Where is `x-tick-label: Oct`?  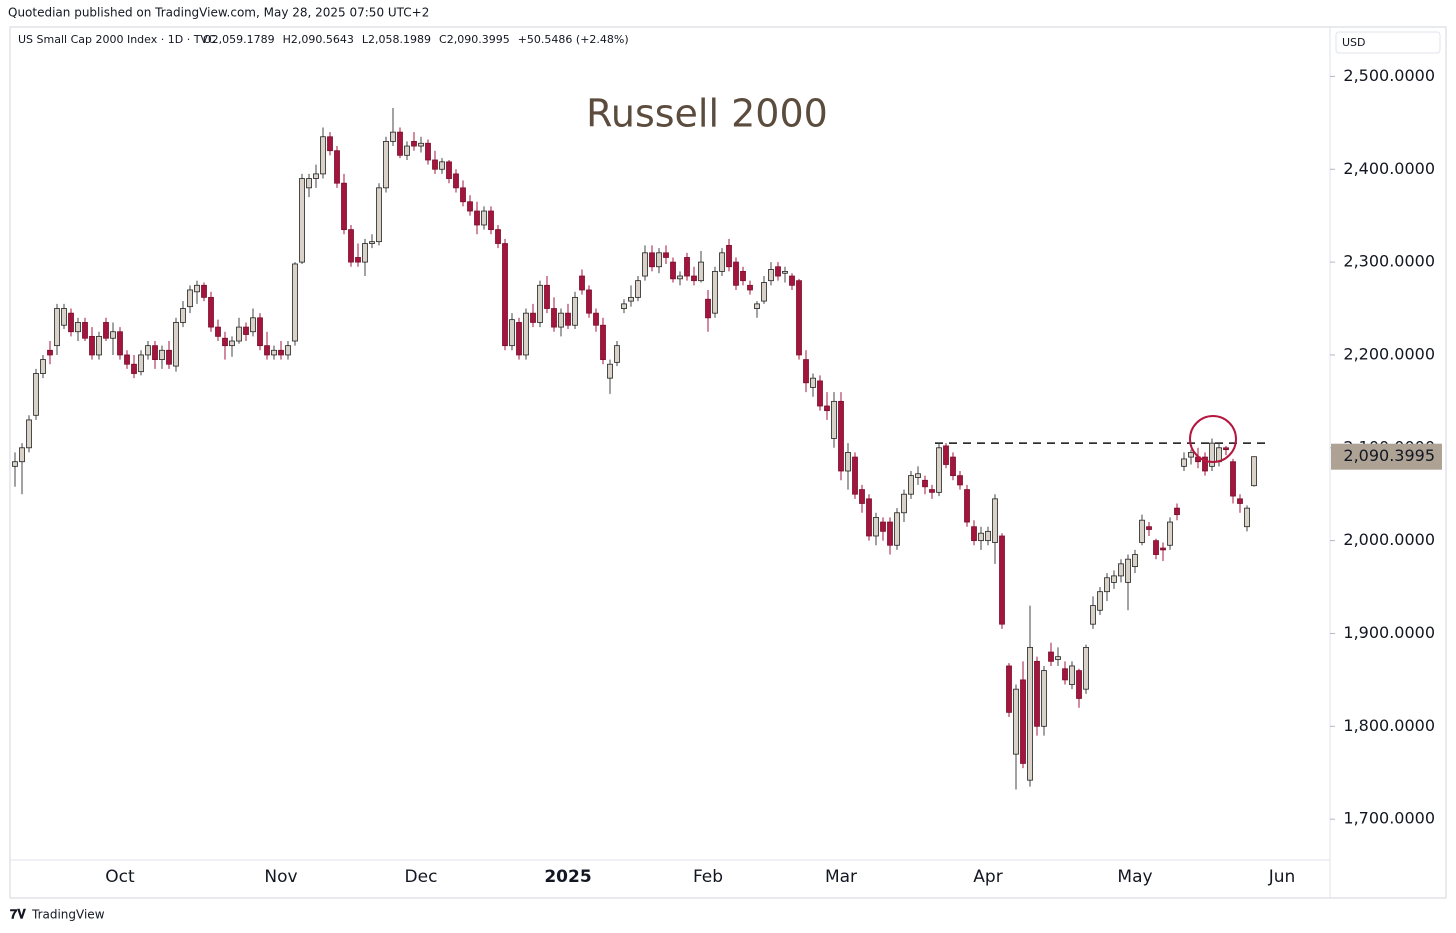 x-tick-label: Oct is located at coordinates (120, 877).